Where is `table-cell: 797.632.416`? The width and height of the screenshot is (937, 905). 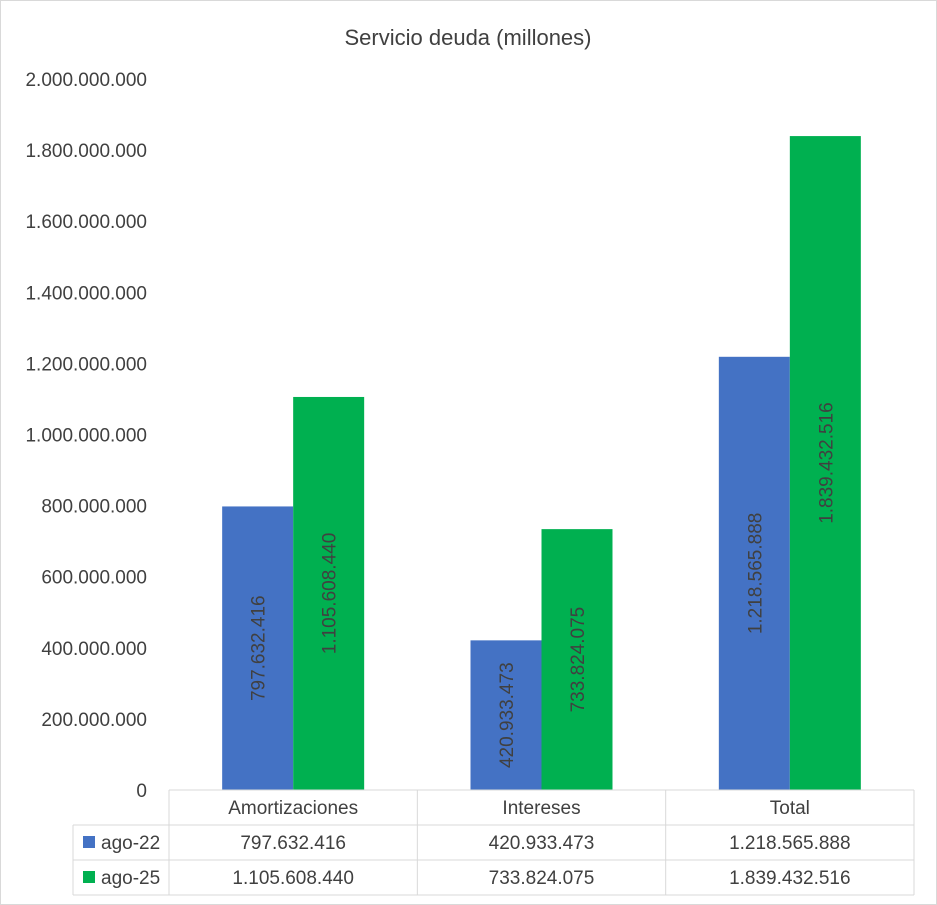
table-cell: 797.632.416 is located at coordinates (293, 843).